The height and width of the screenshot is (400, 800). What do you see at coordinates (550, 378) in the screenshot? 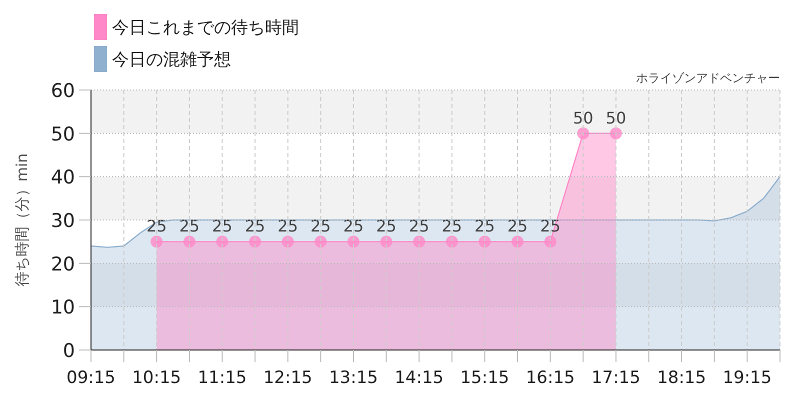
I see `x-tick-label: 16:15` at bounding box center [550, 378].